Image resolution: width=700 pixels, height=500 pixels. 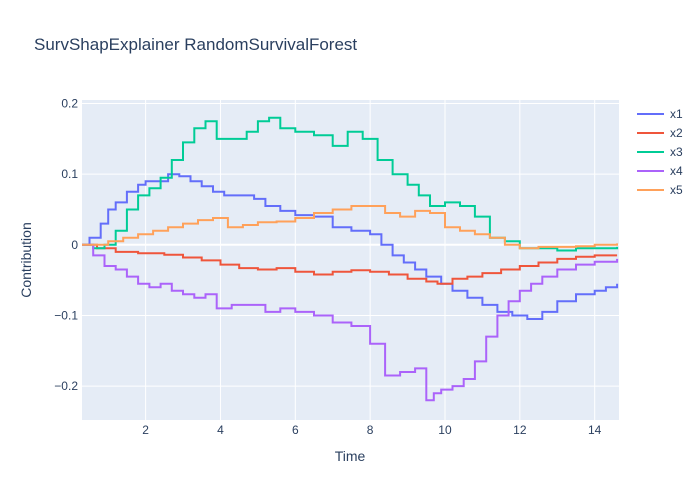 I want to click on legend-item-x5: x5, so click(x=660, y=190).